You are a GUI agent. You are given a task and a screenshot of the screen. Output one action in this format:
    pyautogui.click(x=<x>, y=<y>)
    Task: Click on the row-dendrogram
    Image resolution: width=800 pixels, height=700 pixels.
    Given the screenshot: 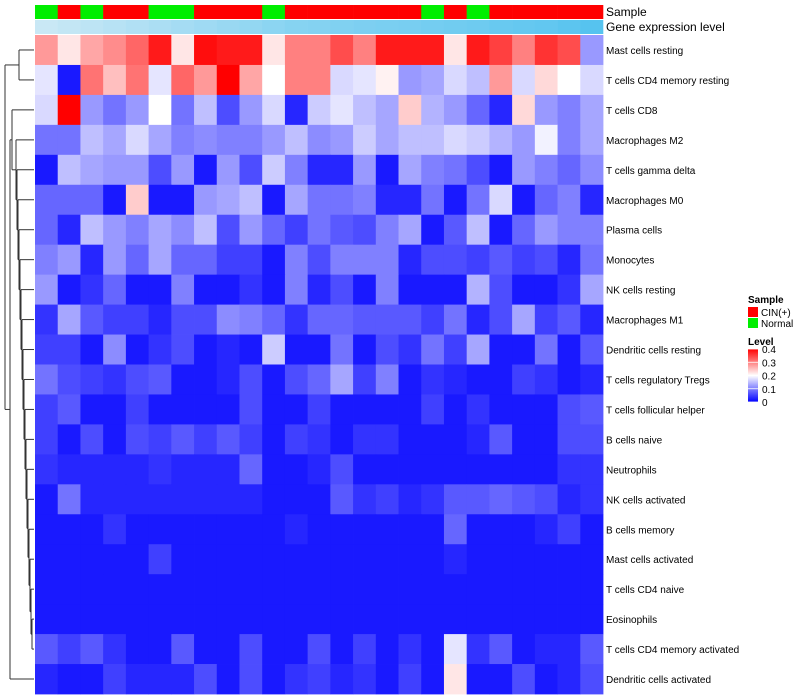 What is the action you would take?
    pyautogui.click(x=19, y=364)
    